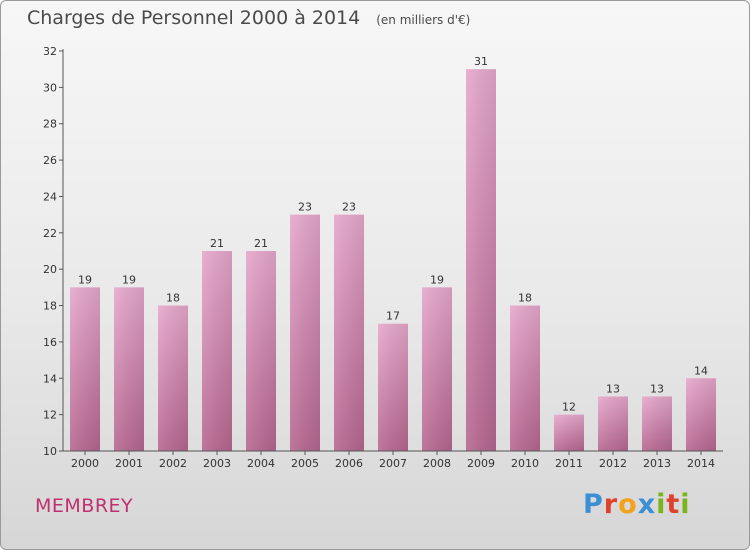 This screenshot has height=550, width=750. Describe the element at coordinates (217, 463) in the screenshot. I see `x-tick-label-2003: 2003` at that location.